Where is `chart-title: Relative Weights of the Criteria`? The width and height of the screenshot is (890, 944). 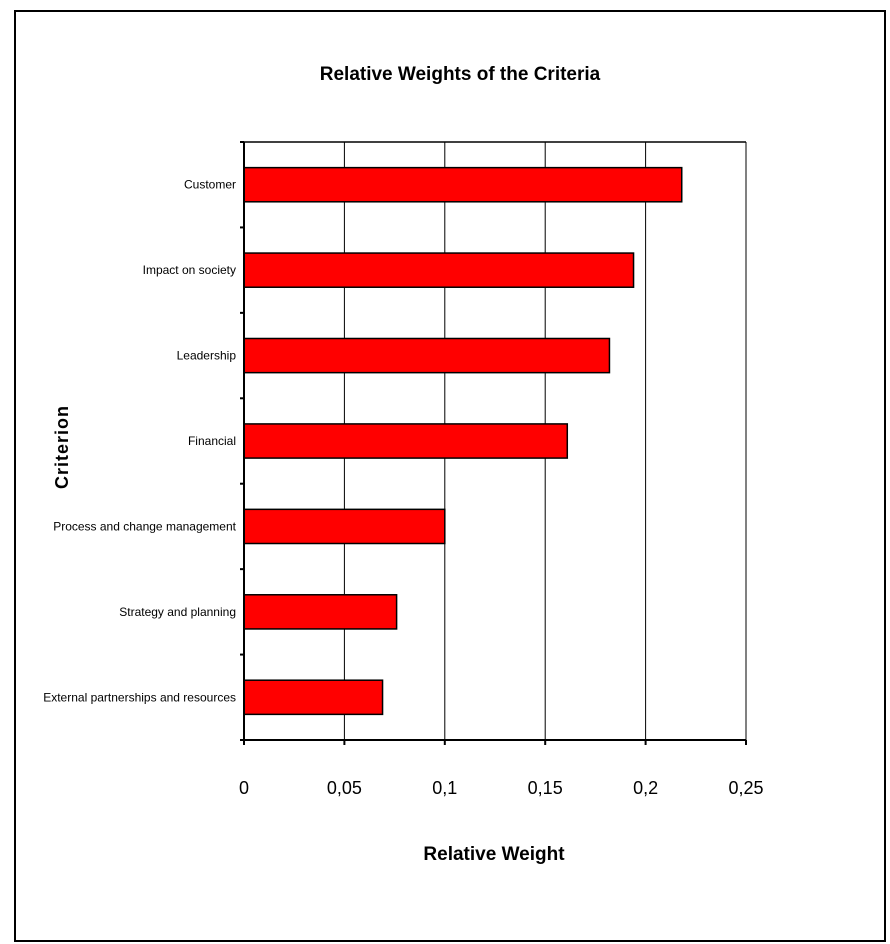 chart-title: Relative Weights of the Criteria is located at coordinates (460, 74).